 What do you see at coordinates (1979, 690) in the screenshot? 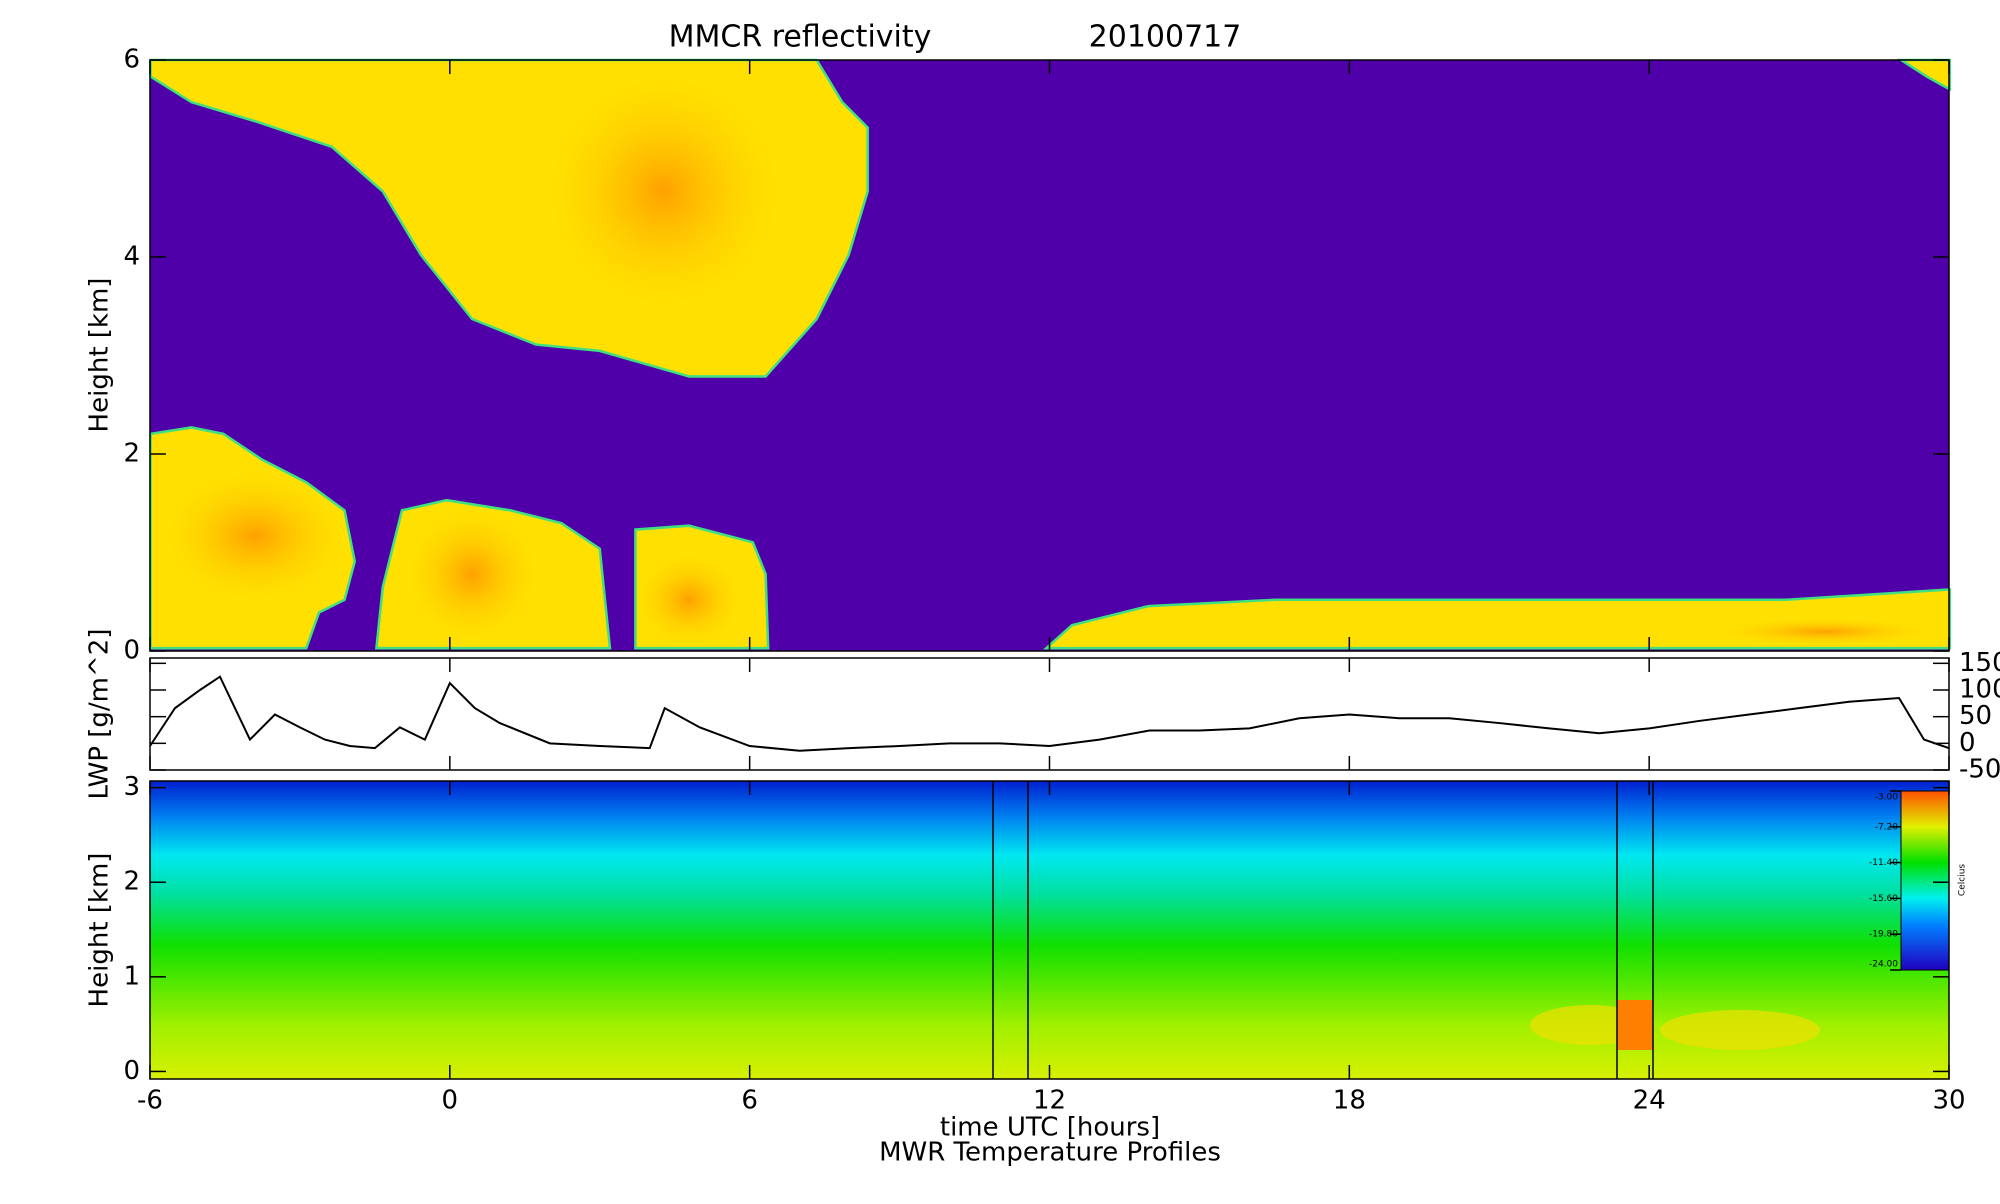
I see `y-tick-label: 100` at bounding box center [1979, 690].